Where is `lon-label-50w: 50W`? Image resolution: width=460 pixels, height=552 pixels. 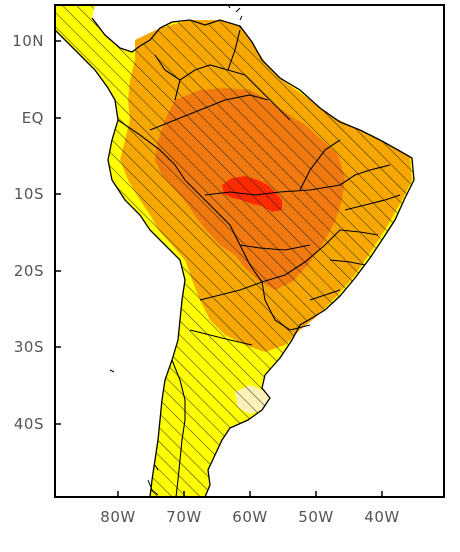
lon-label-50w: 50W is located at coordinates (316, 517).